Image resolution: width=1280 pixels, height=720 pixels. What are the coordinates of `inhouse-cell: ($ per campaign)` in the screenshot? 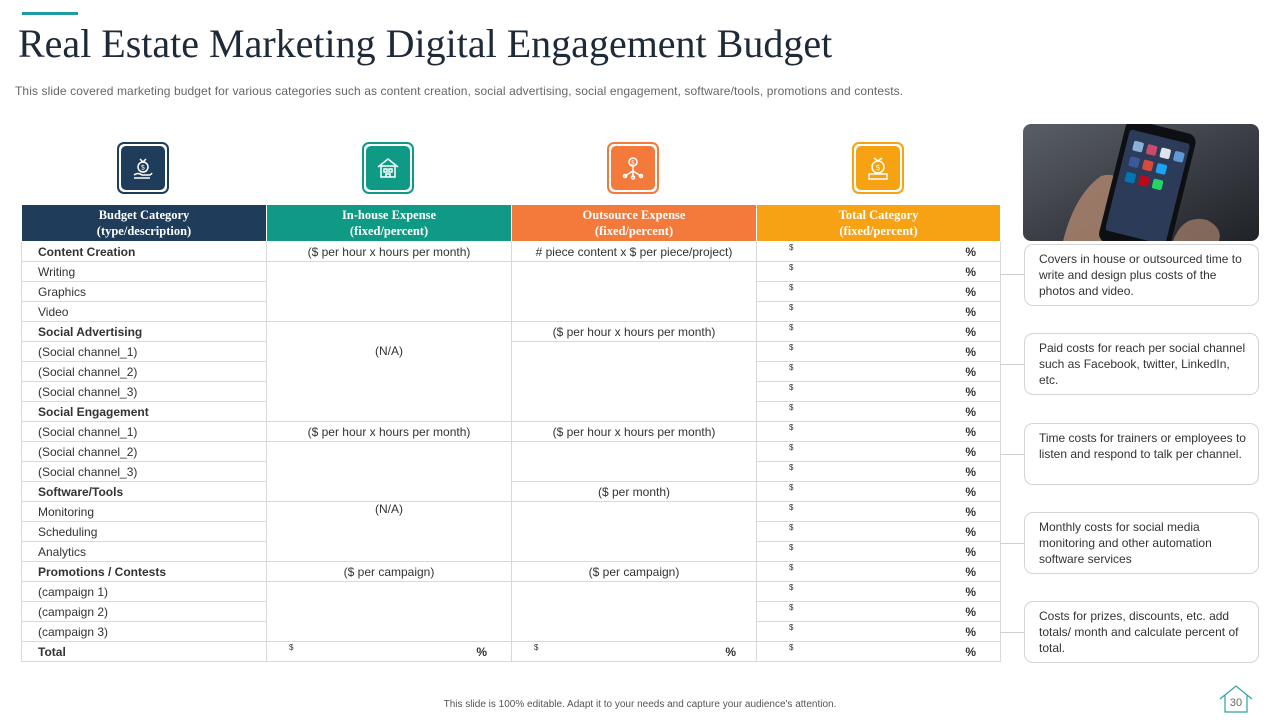 It's located at (389, 571).